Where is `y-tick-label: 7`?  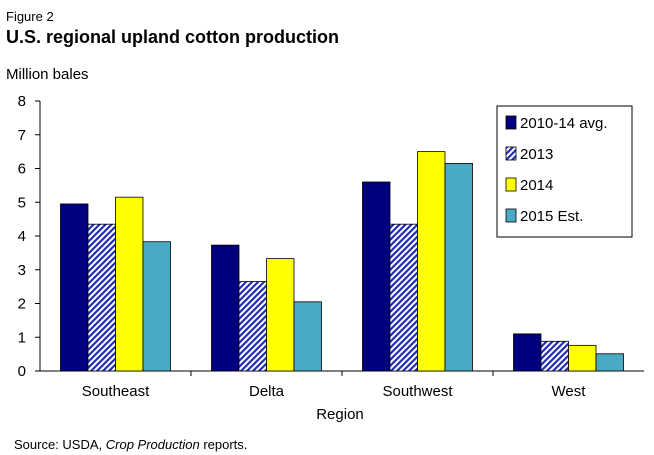
y-tick-label: 7 is located at coordinates (22, 135).